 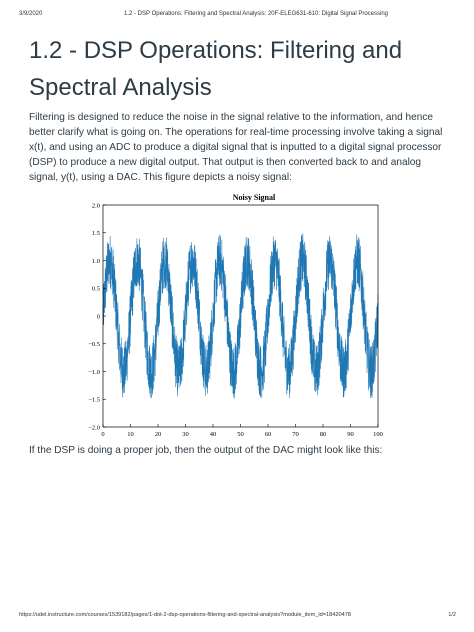 What do you see at coordinates (102, 434) in the screenshot?
I see `x-tick-label: 0` at bounding box center [102, 434].